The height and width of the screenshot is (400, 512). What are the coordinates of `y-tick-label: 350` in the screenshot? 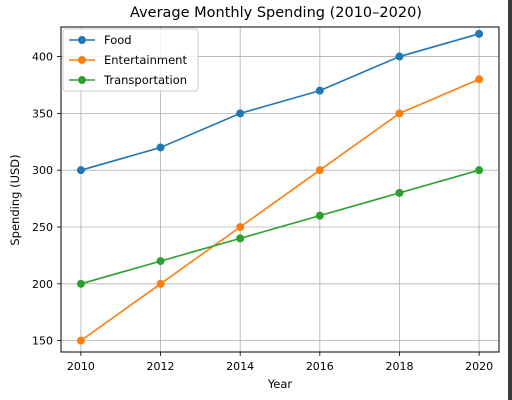 It's located at (42, 113).